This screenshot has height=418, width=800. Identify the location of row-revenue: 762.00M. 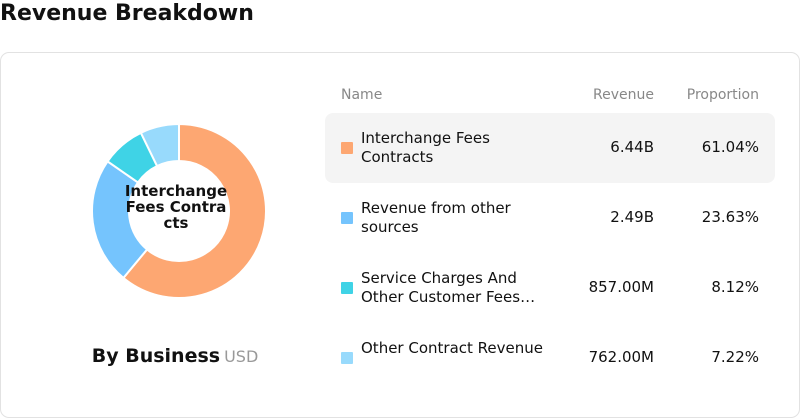
(621, 357).